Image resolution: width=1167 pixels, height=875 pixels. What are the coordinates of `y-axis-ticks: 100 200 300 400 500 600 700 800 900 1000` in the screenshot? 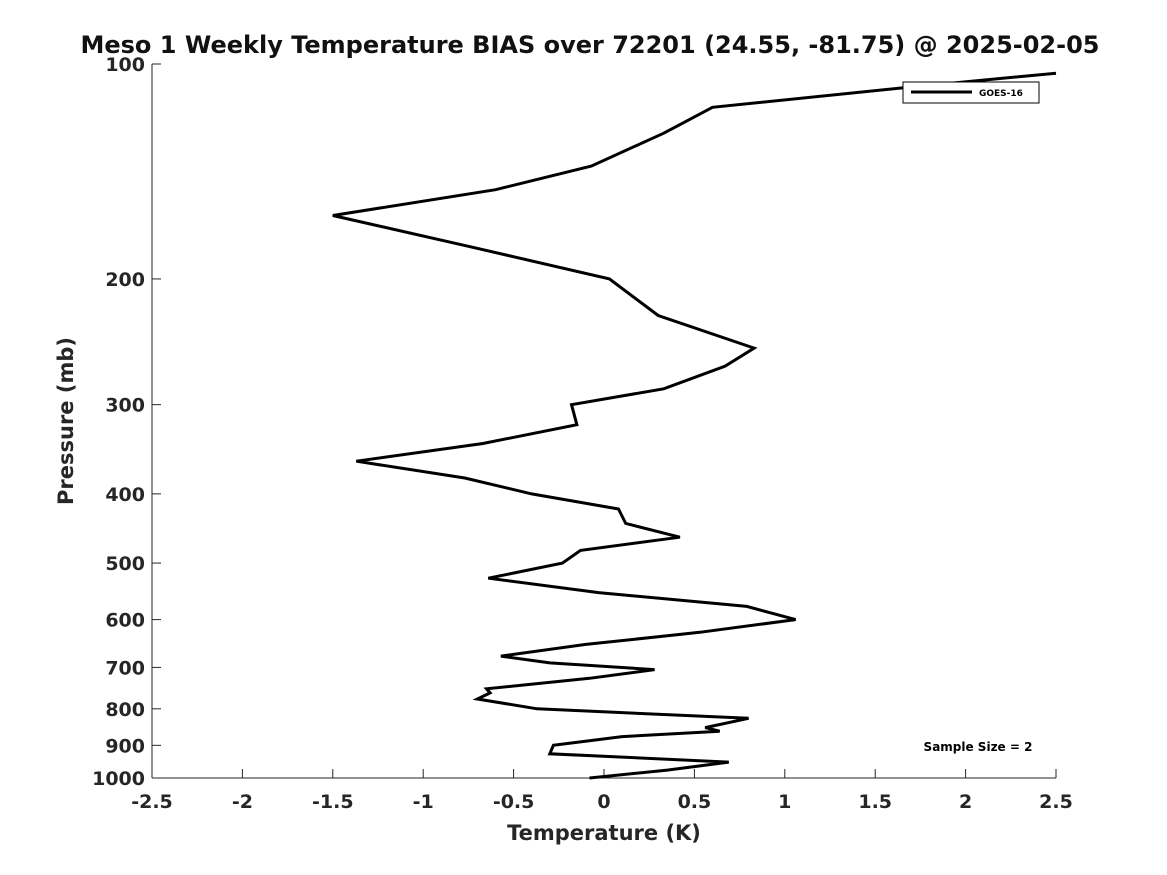 It's located at (126, 422).